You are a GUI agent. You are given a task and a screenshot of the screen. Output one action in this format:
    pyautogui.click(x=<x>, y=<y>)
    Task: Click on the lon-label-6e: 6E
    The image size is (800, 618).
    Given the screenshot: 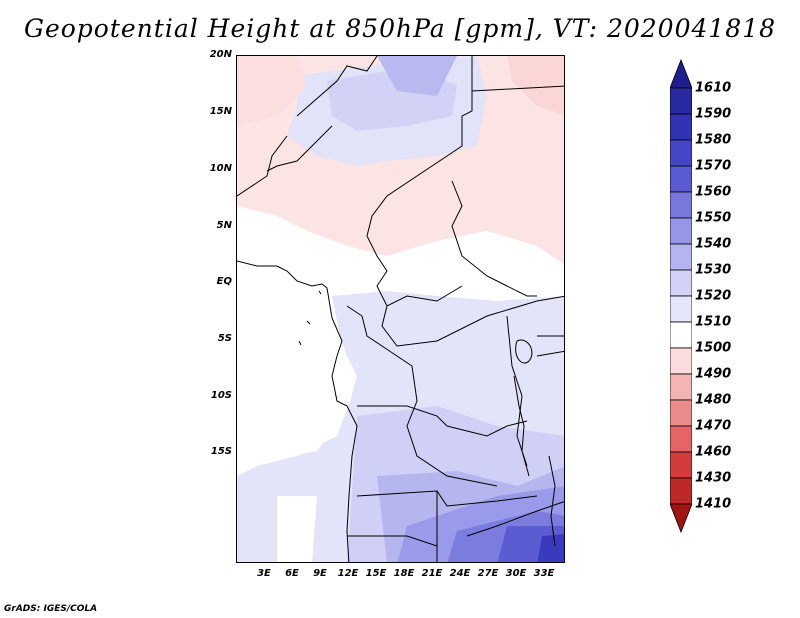 What is the action you would take?
    pyautogui.click(x=292, y=573)
    